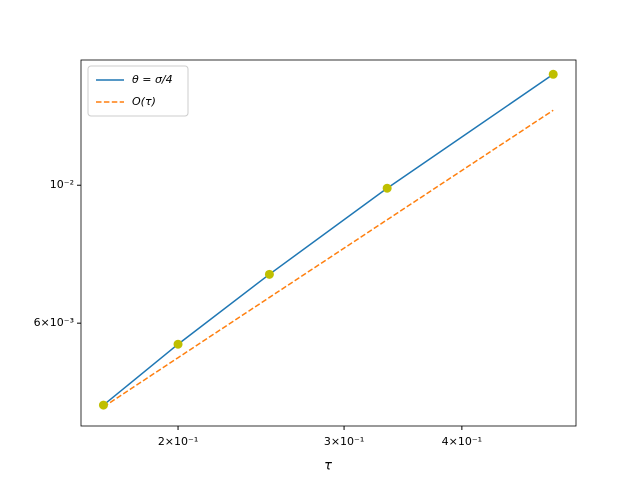 This screenshot has width=640, height=484. Describe the element at coordinates (152, 79) in the screenshot. I see `legend-label: θ = σ/4` at that location.